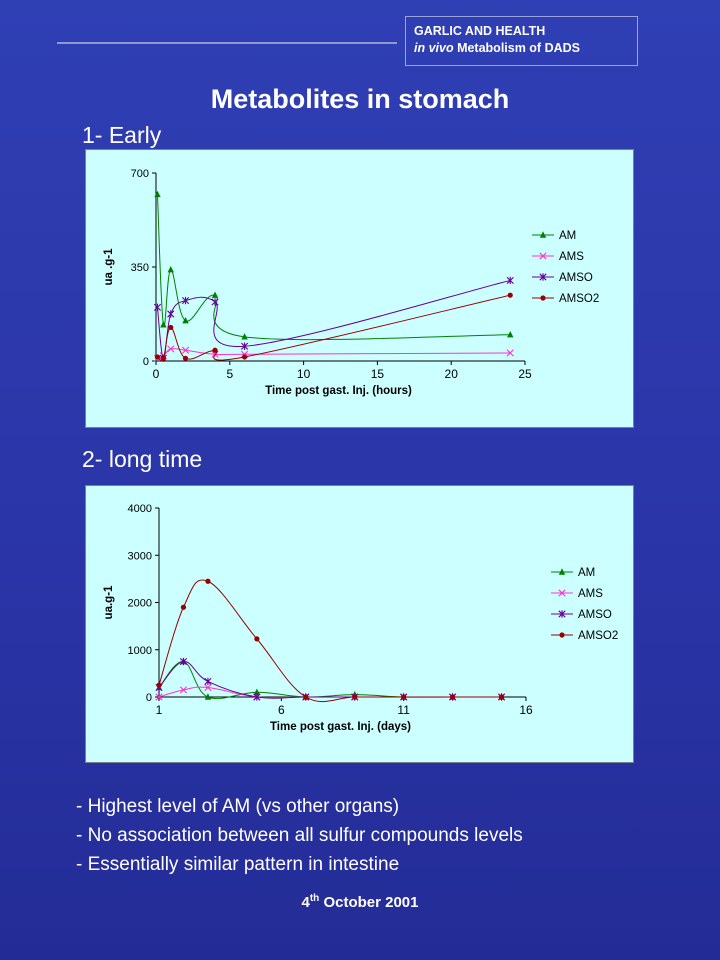  I want to click on bullet-item: - Highest level of AM (vs other organs), so click(238, 806).